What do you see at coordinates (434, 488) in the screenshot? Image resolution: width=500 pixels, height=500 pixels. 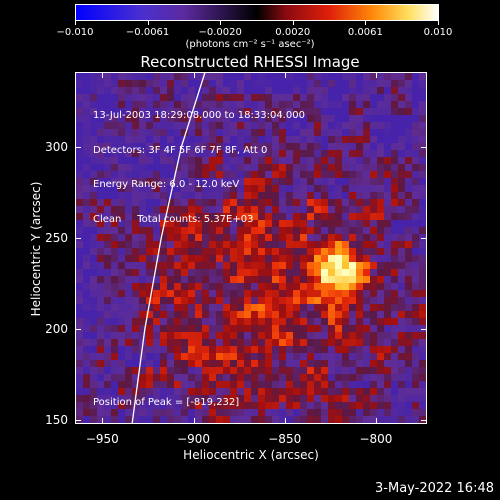 I see `timestamp: 3-May-2022 16:48` at bounding box center [434, 488].